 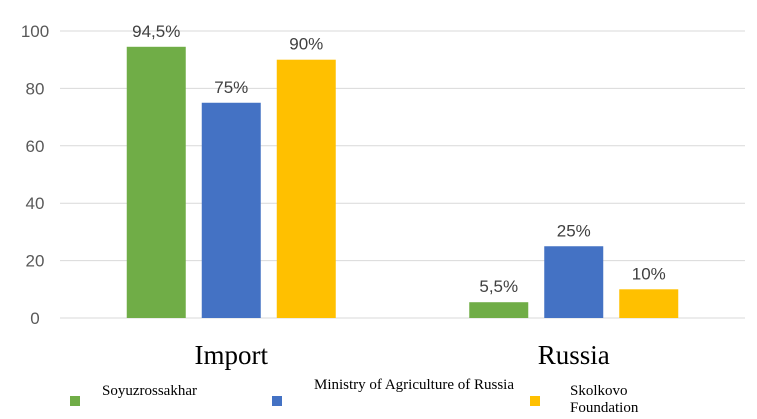 What do you see at coordinates (604, 399) in the screenshot?
I see `legend-label-skolkovo: Skolkovo Foundation` at bounding box center [604, 399].